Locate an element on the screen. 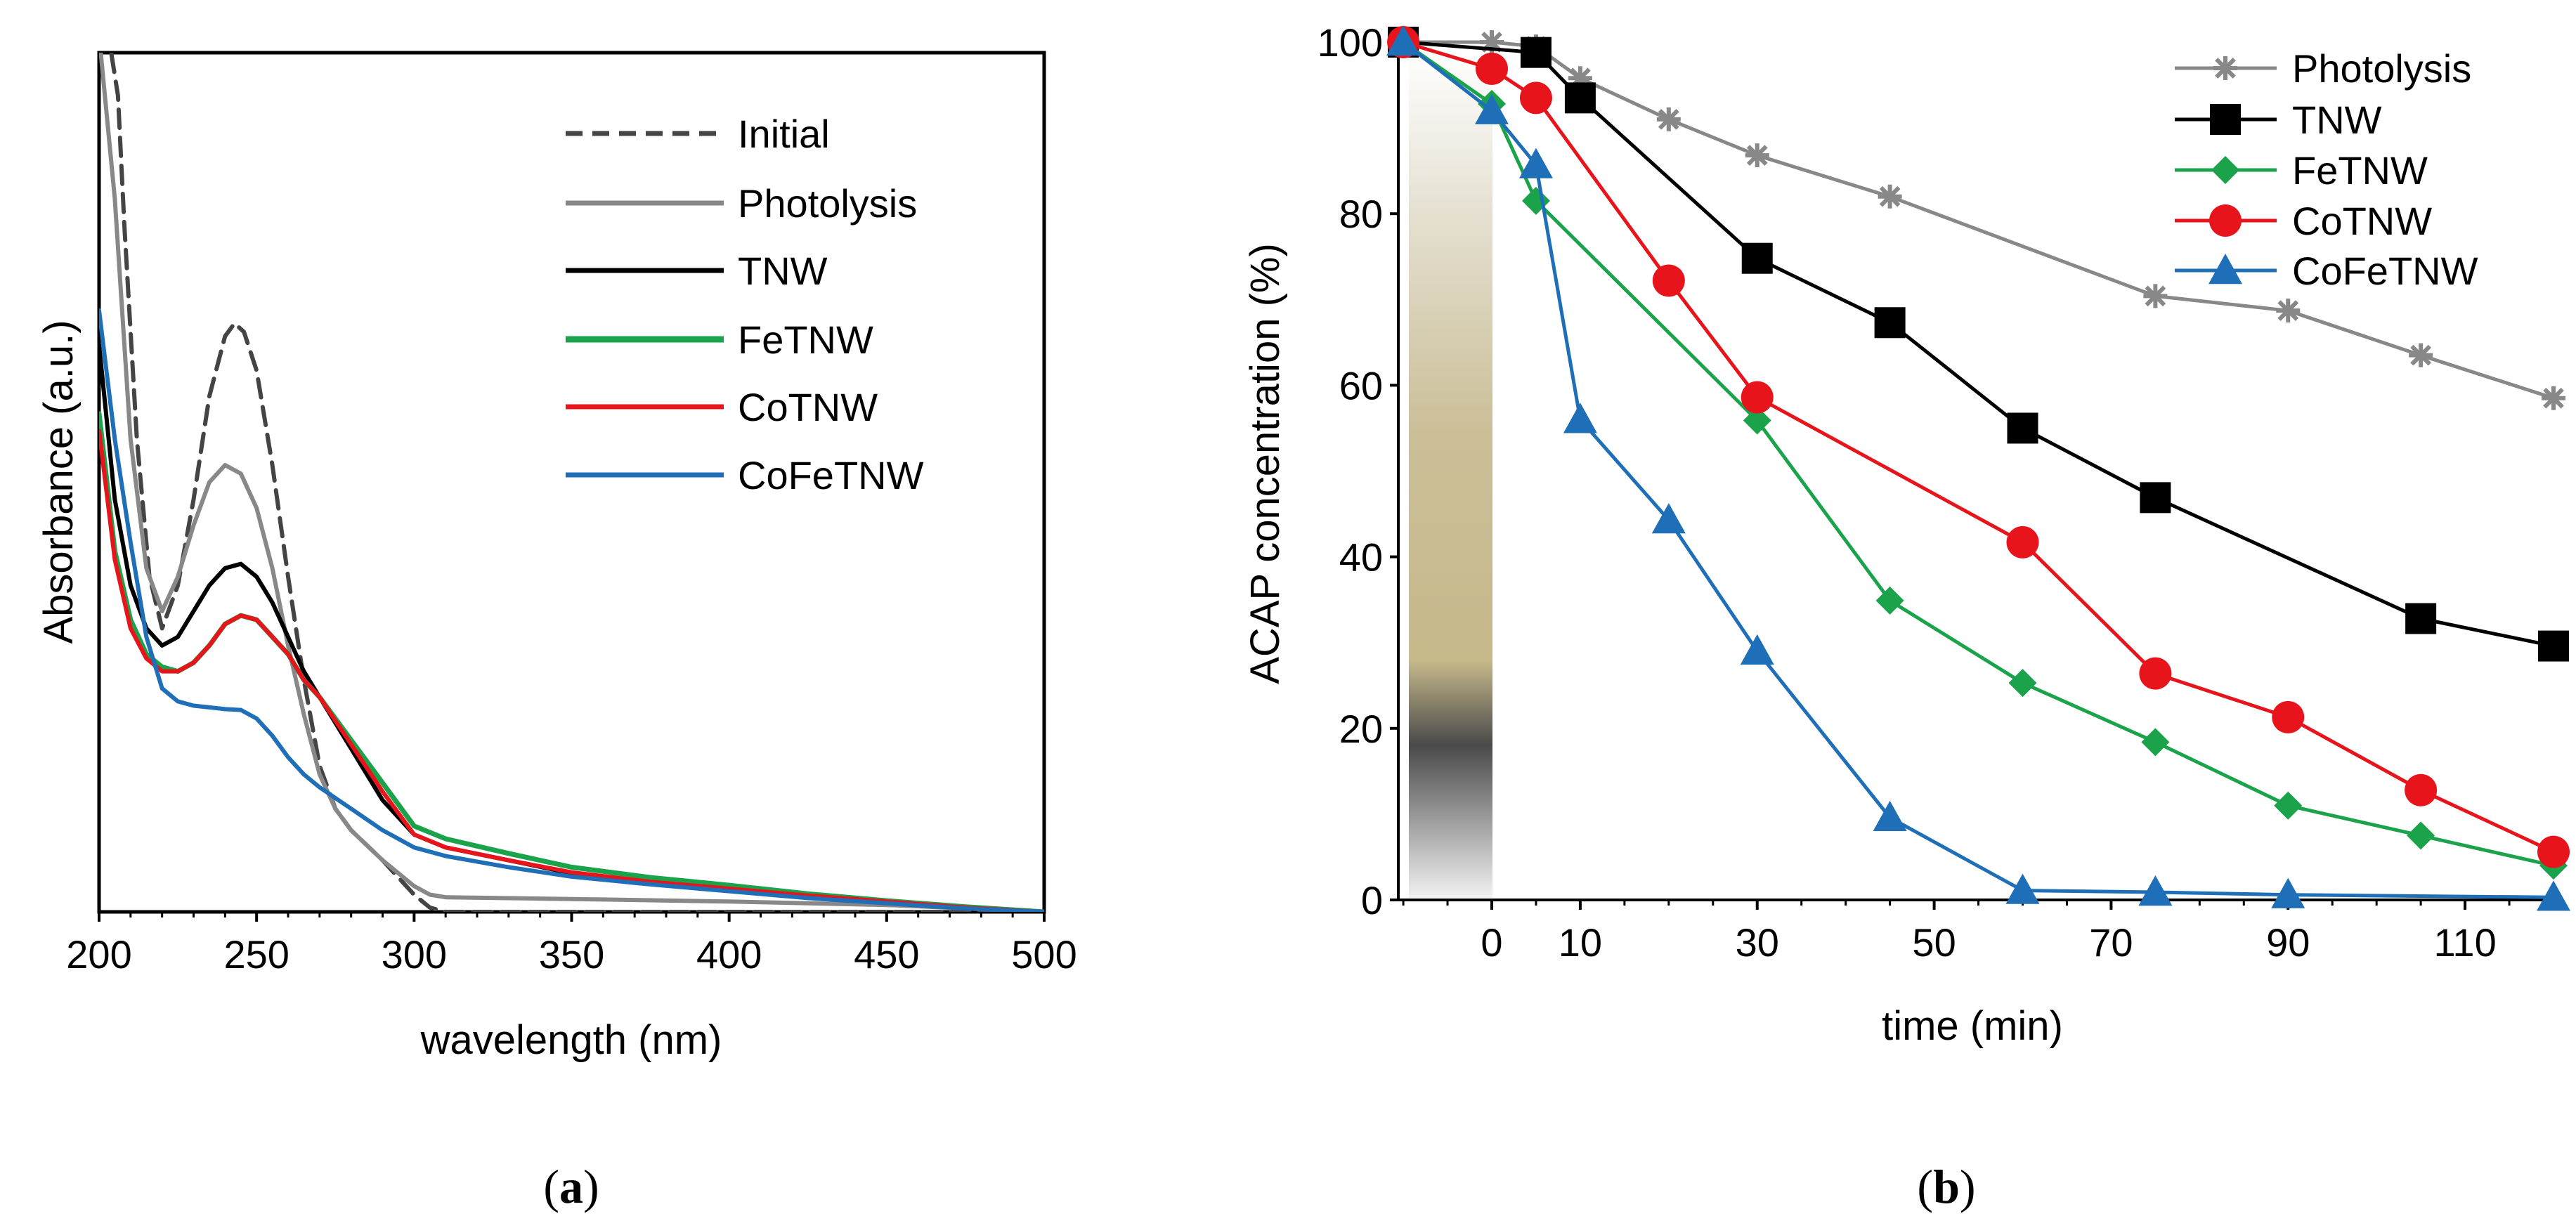  chart-b-legend: Photolysis TNW FeTNW CoTNW CoFeTNW is located at coordinates (2326, 169).